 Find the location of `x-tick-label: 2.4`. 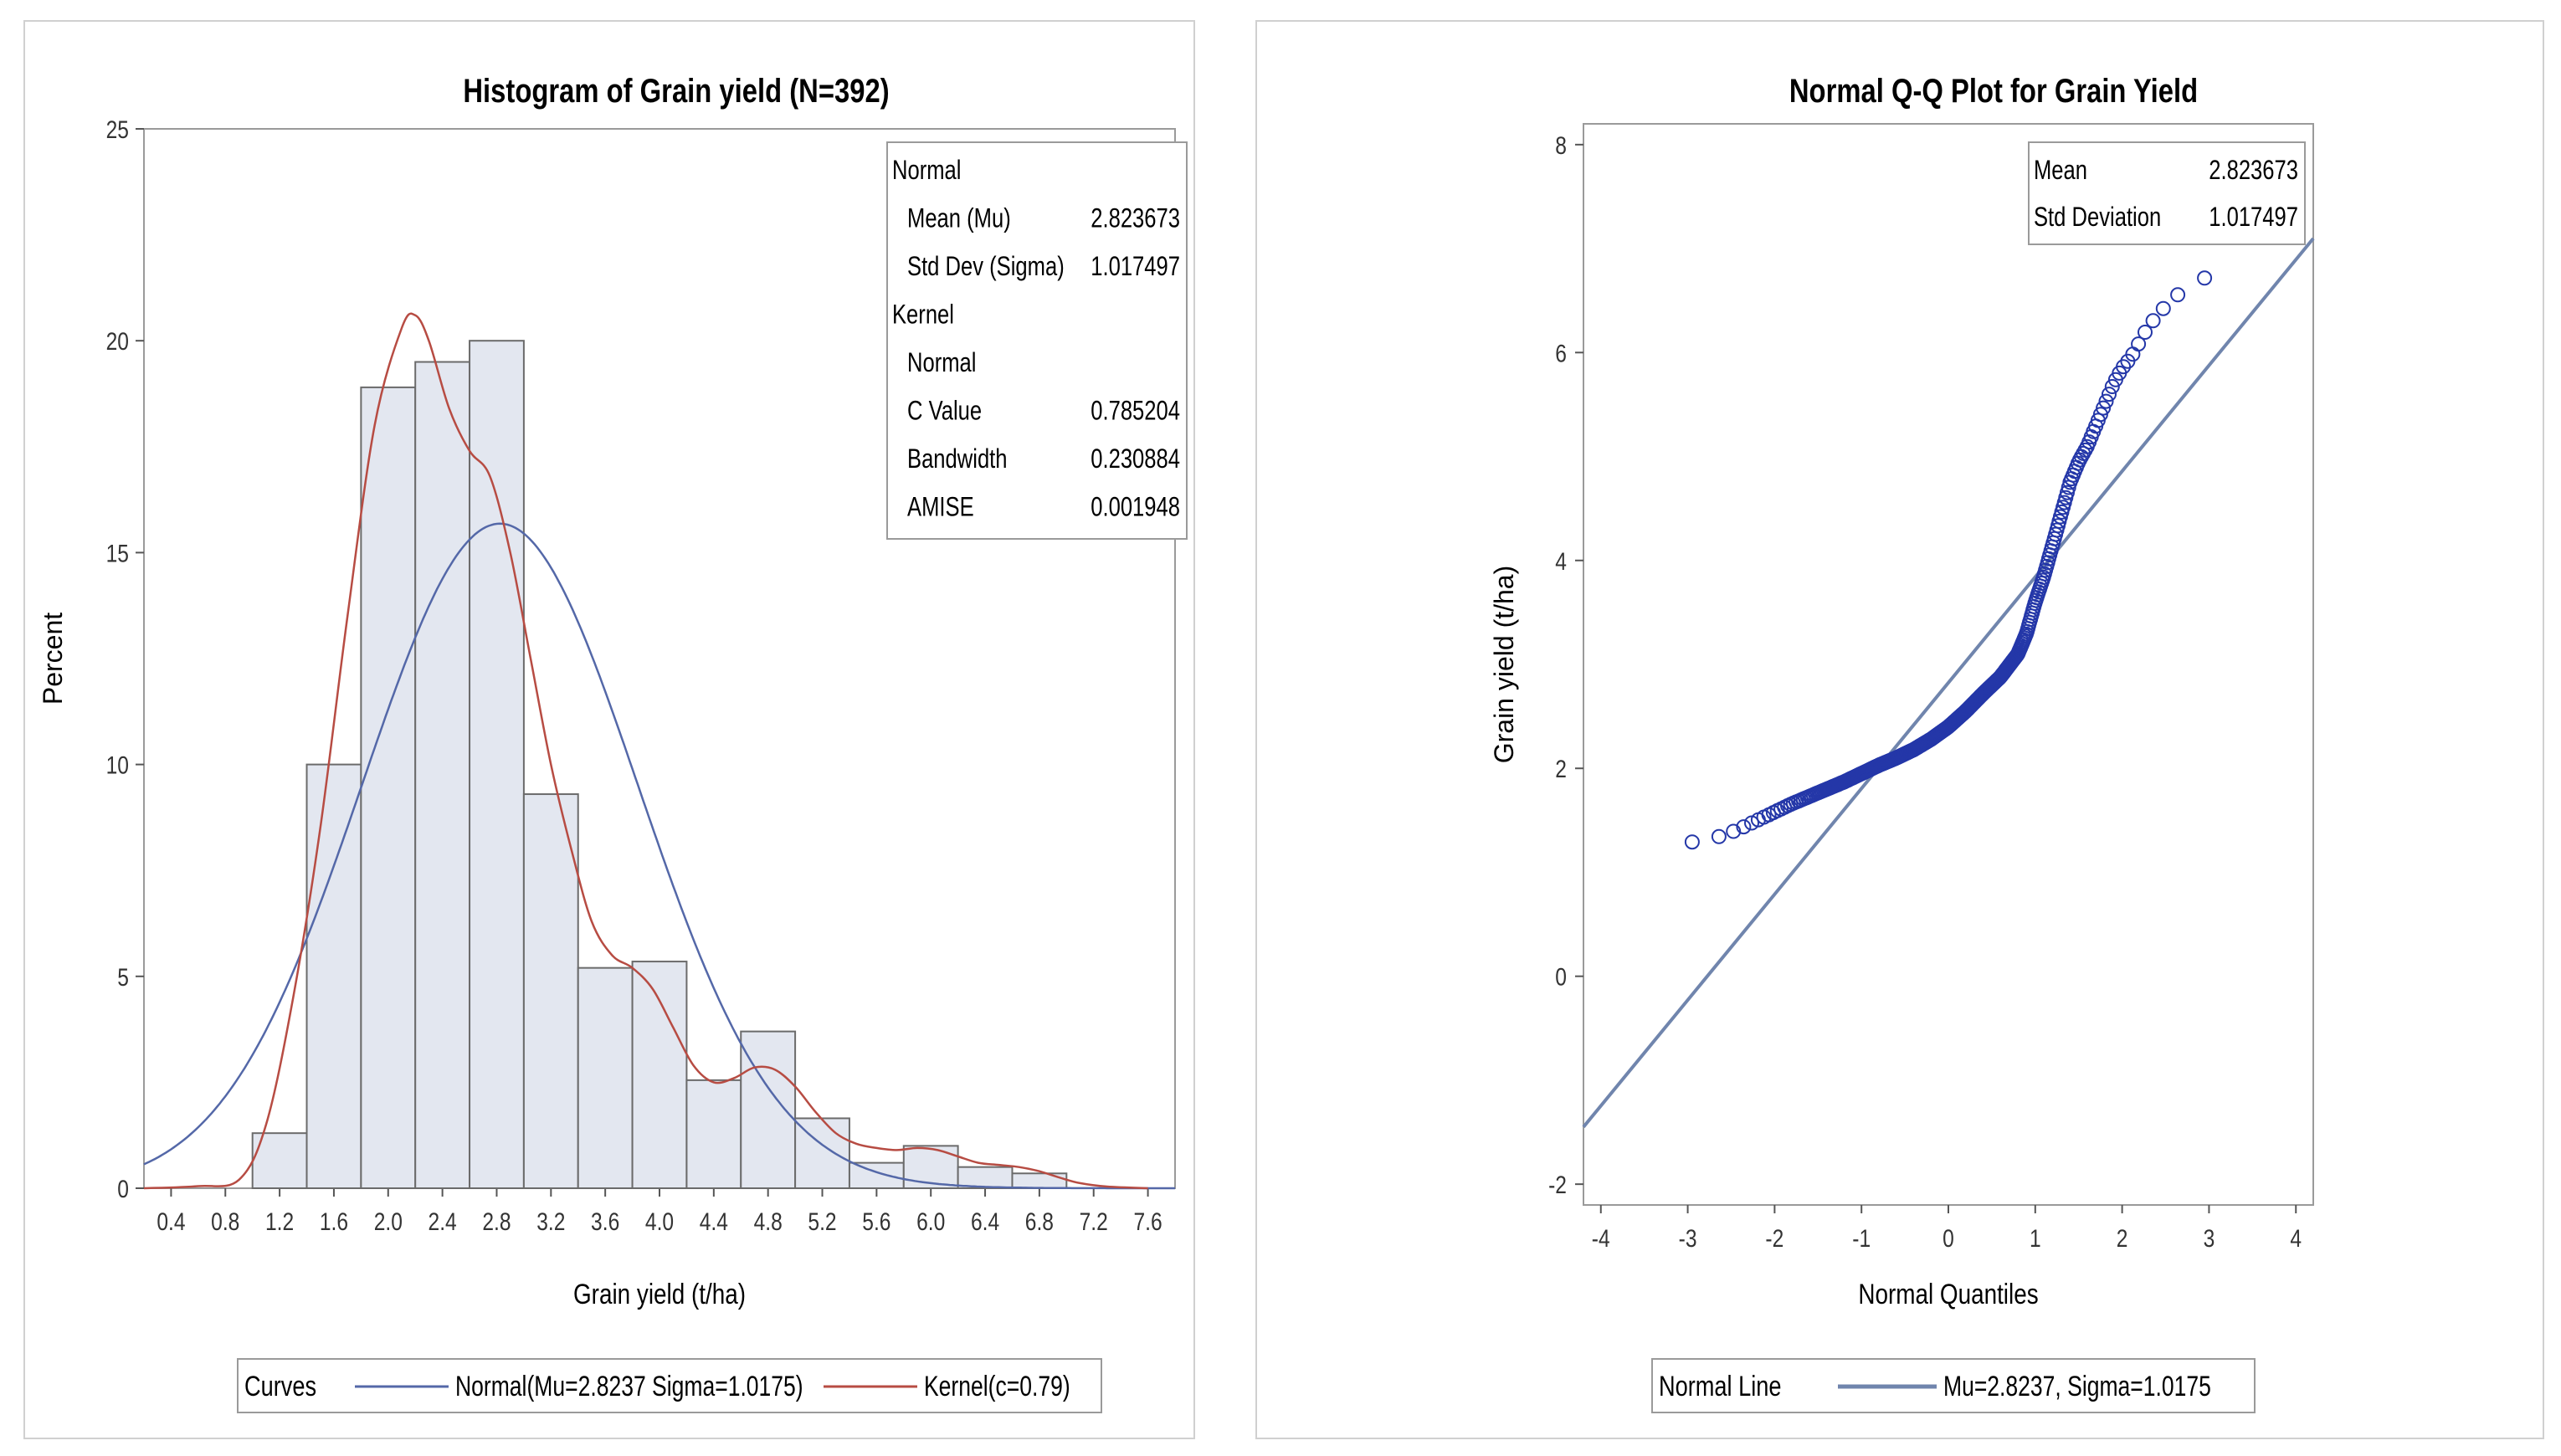

x-tick-label: 2.4 is located at coordinates (443, 1221).